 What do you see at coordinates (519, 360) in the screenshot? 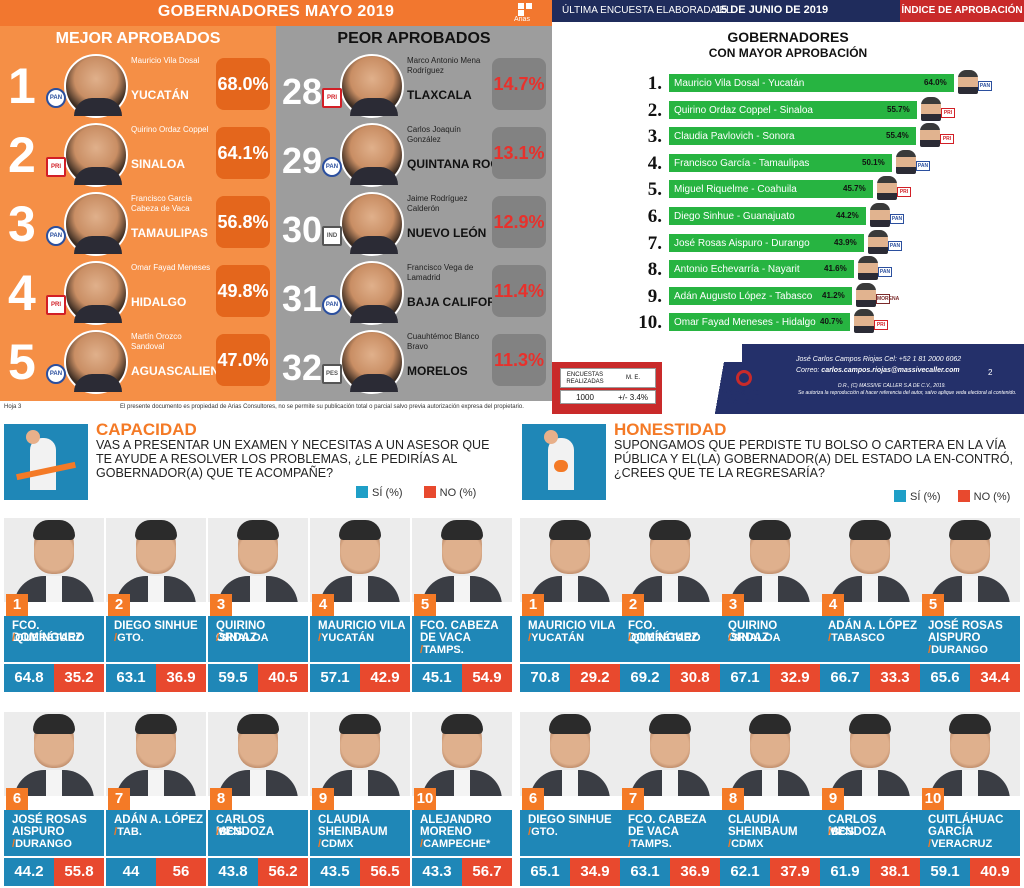
I see `approval-percent: 11.3%` at bounding box center [519, 360].